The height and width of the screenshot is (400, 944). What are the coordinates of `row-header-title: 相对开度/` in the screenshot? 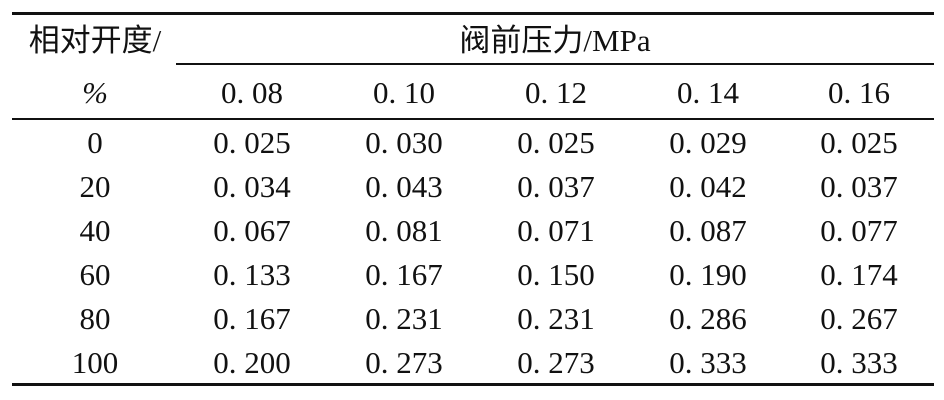 It's located at (95, 40).